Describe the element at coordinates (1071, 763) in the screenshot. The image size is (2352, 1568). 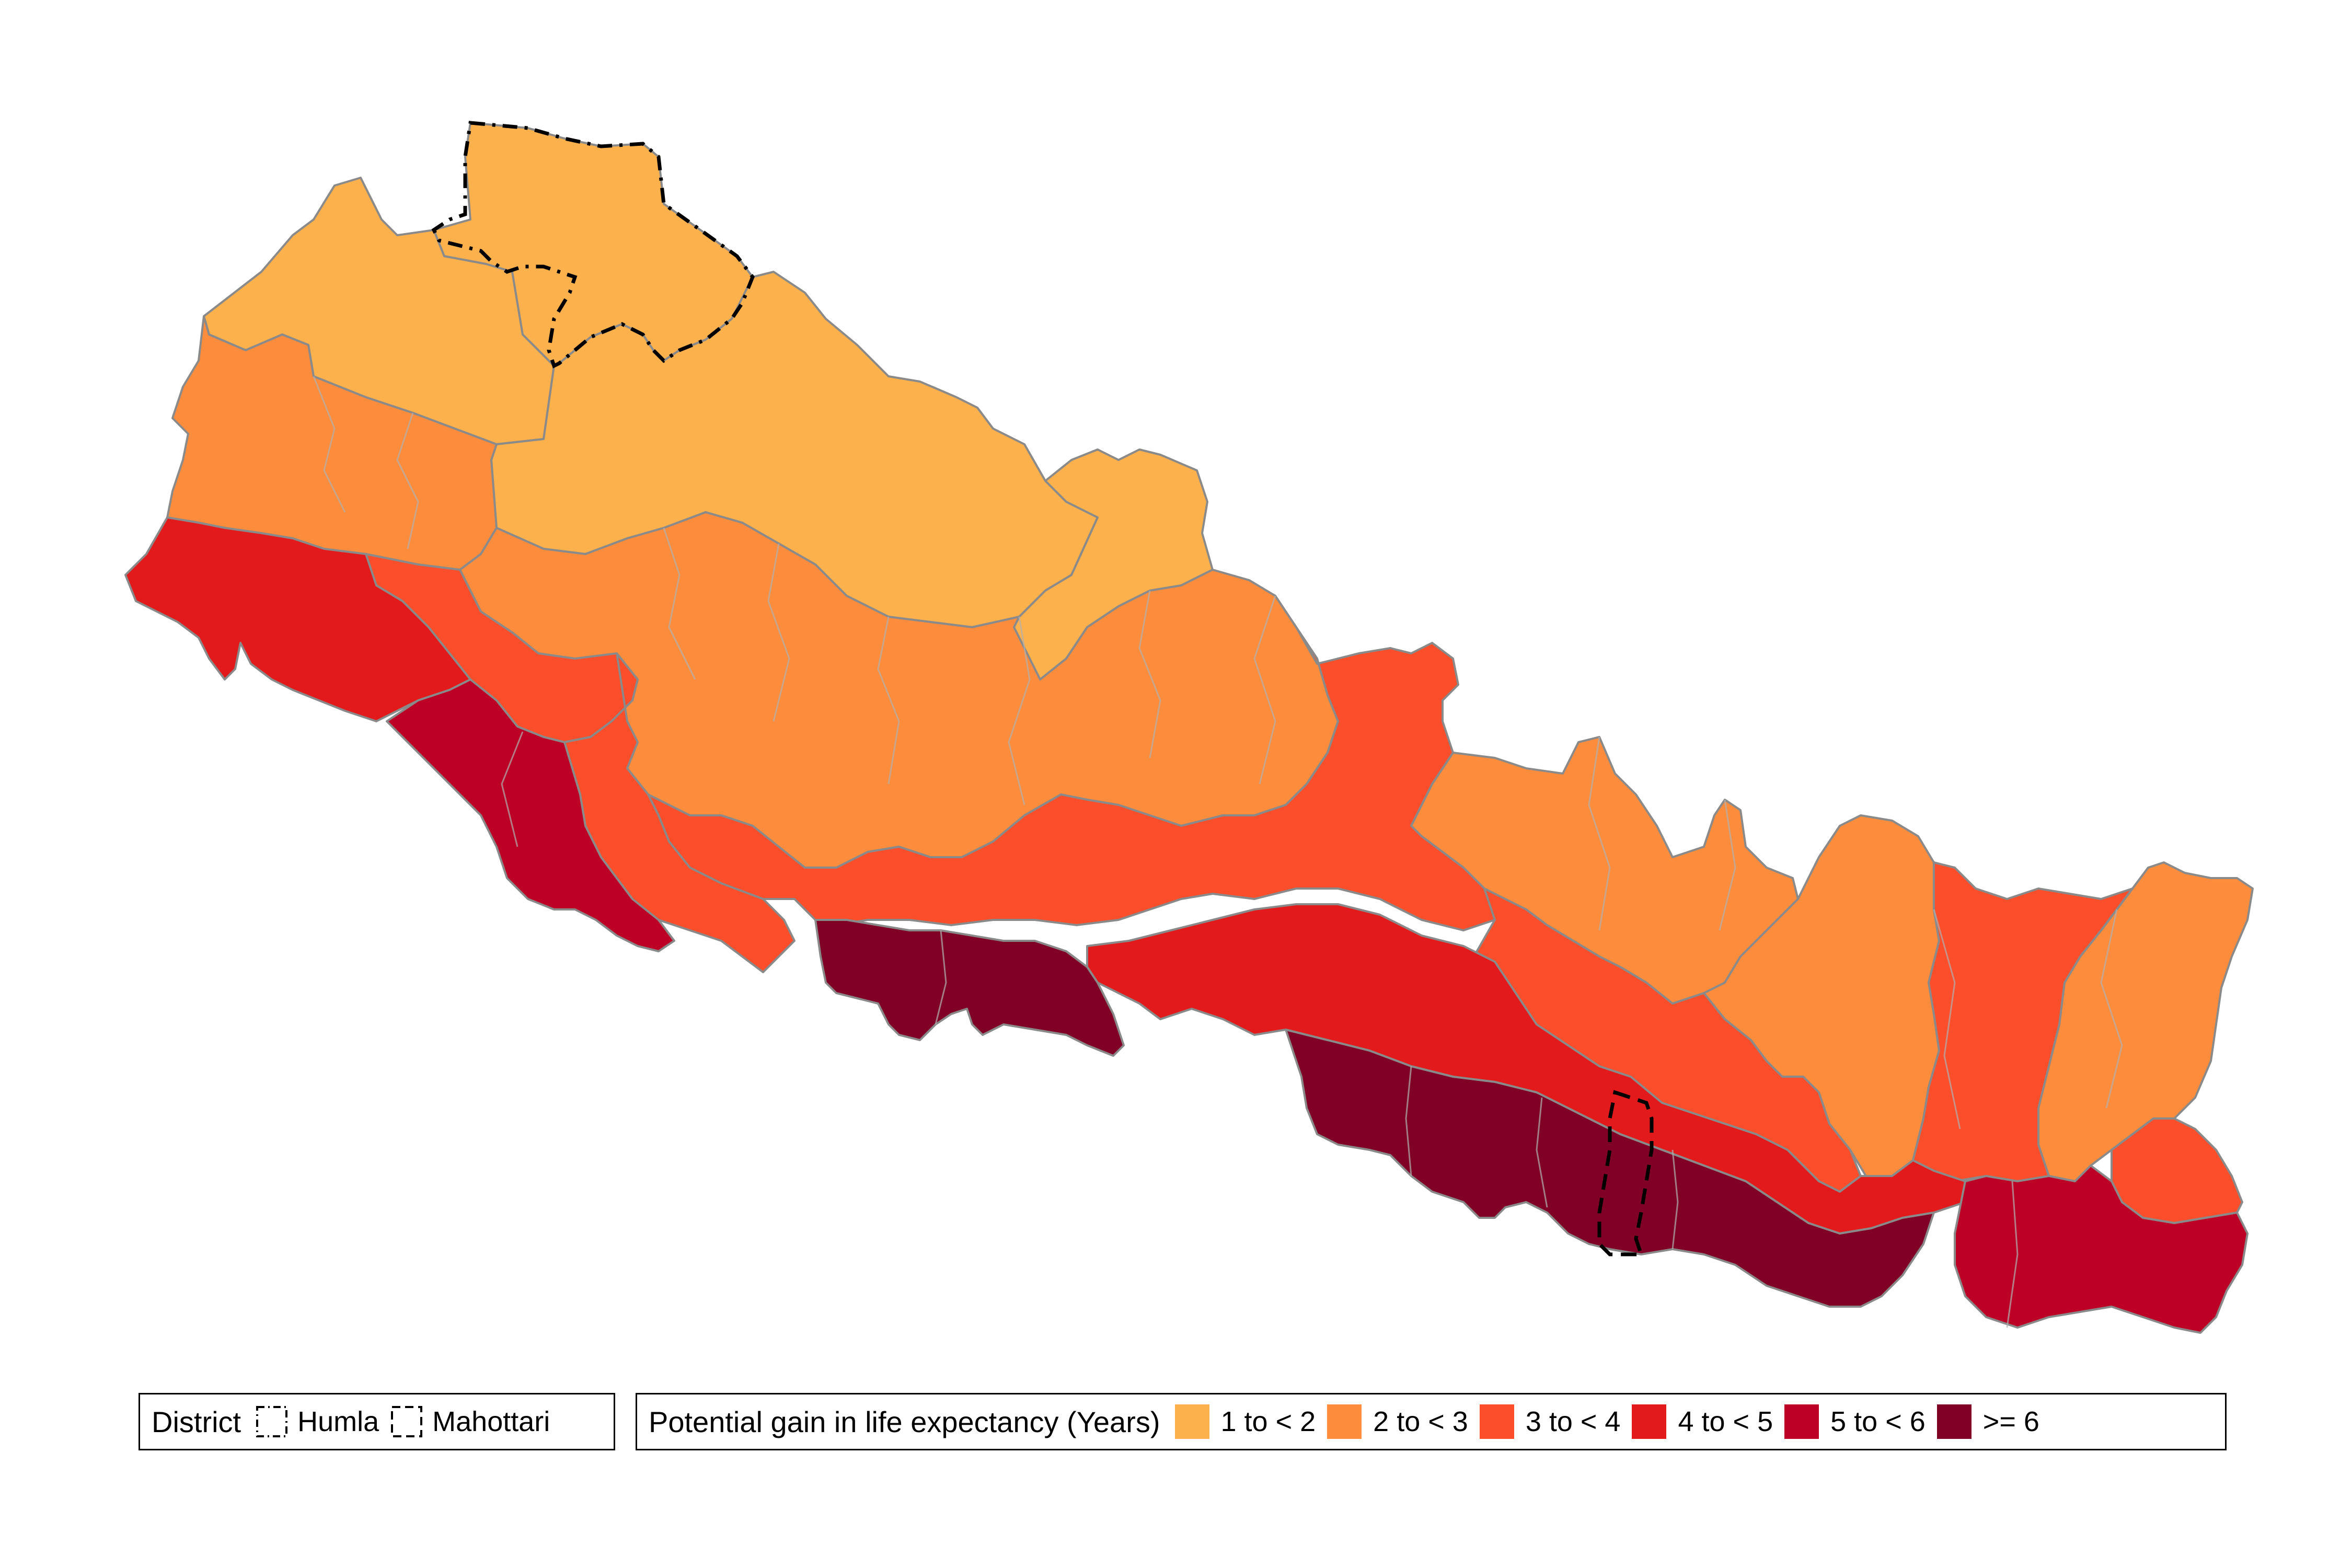
I see `region-mid-west-inner` at that location.